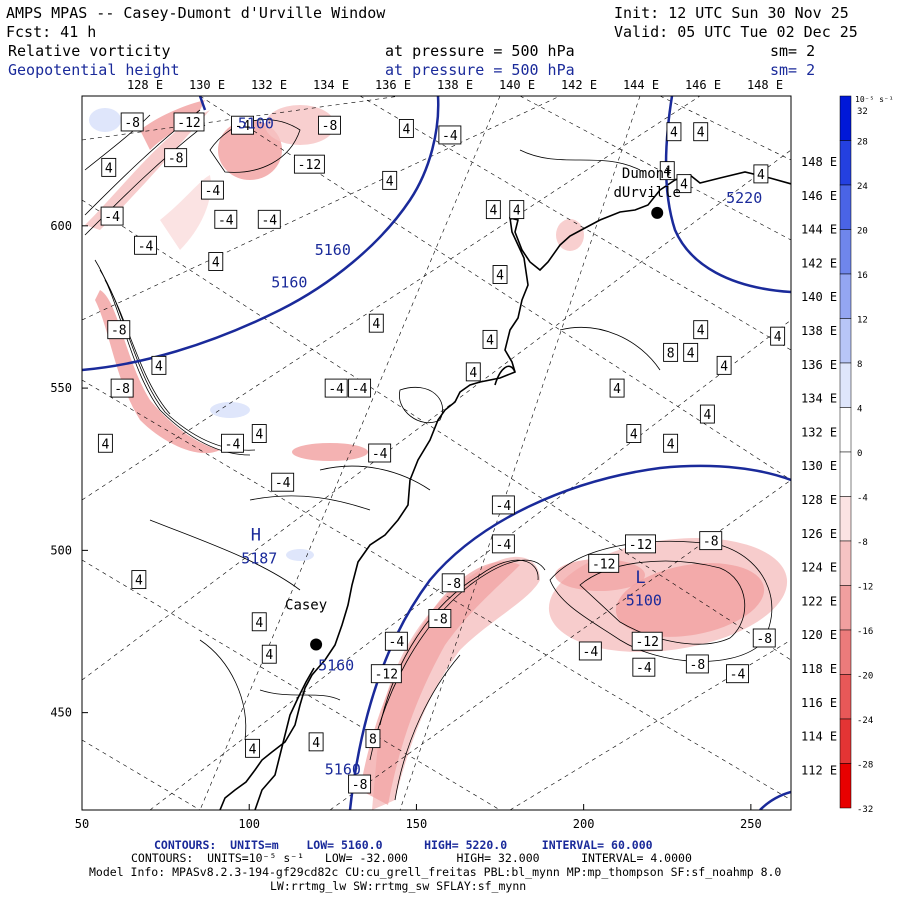 The image size is (900, 900). What do you see at coordinates (862, 321) in the screenshot?
I see `colorbar-label: 12` at bounding box center [862, 321].